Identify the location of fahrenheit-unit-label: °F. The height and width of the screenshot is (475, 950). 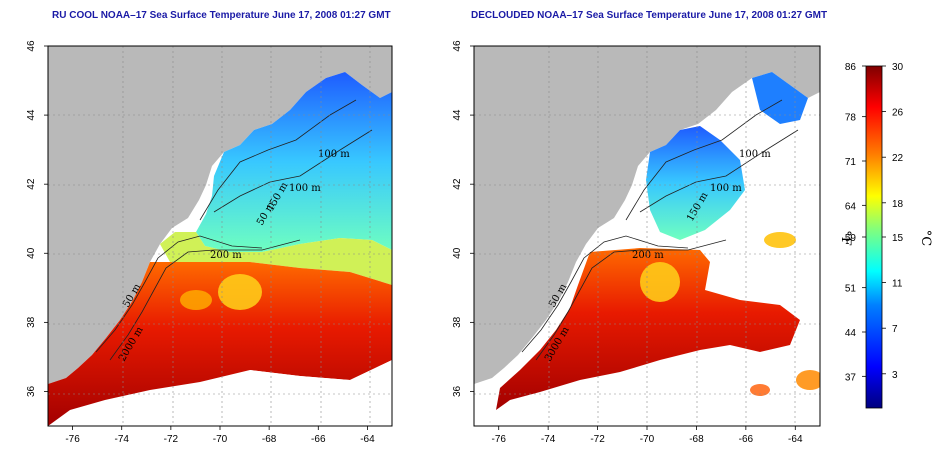
(845, 238).